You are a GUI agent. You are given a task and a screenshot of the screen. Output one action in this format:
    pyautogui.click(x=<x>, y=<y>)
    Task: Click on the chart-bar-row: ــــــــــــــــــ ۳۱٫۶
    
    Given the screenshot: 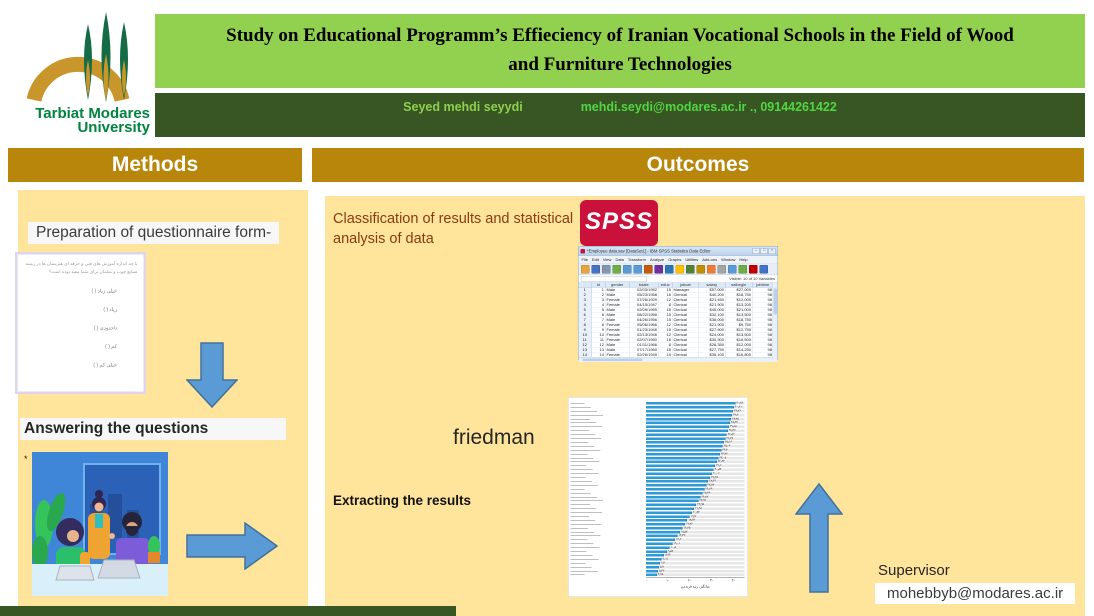 What is the action you would take?
    pyautogui.click(x=658, y=466)
    